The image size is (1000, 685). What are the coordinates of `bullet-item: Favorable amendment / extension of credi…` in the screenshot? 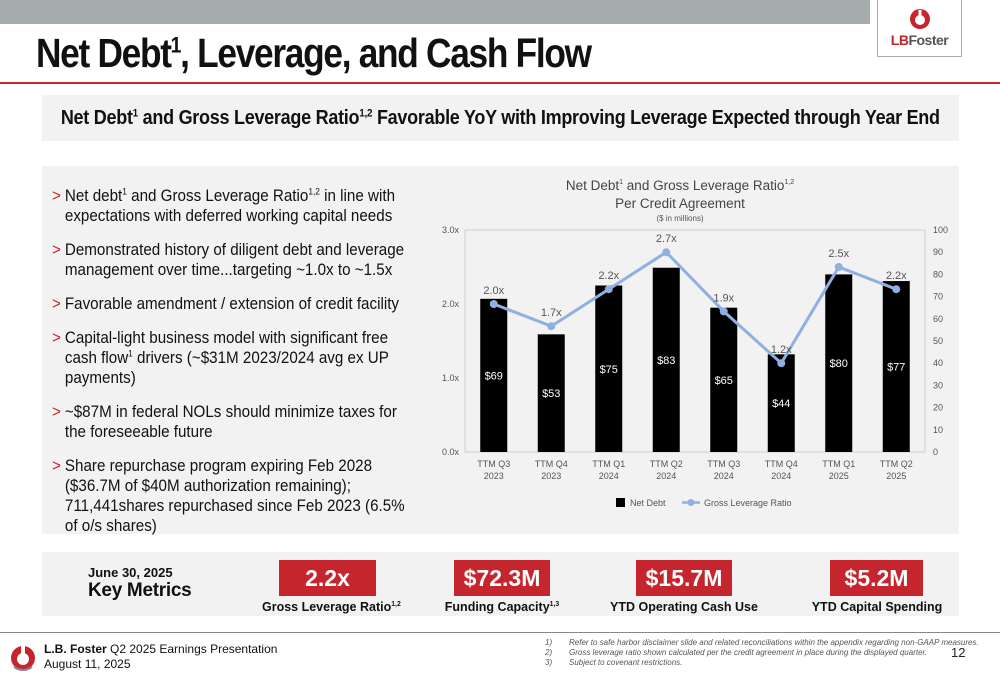 It's located at (236, 304).